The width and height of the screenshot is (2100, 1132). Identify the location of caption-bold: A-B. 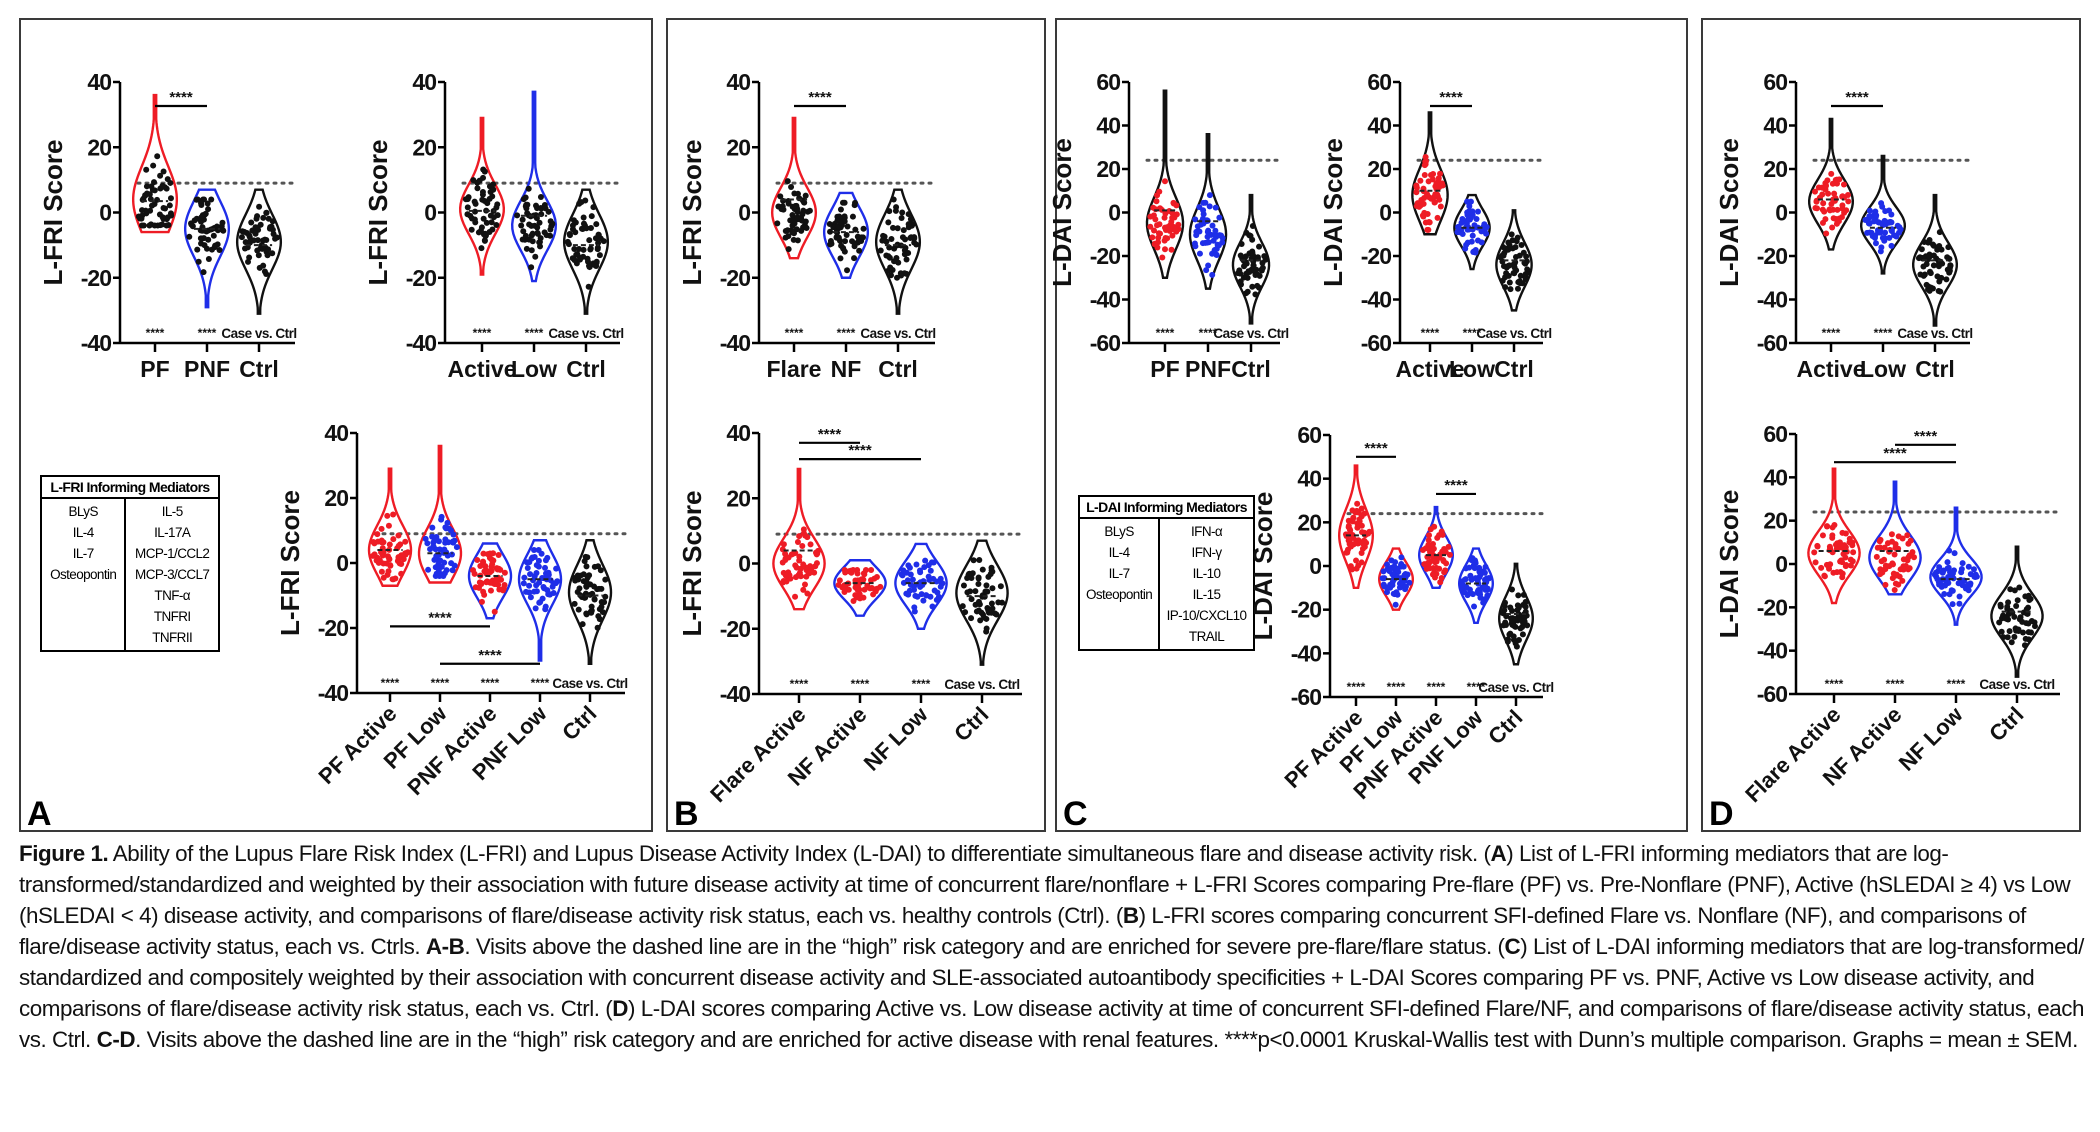
(445, 946).